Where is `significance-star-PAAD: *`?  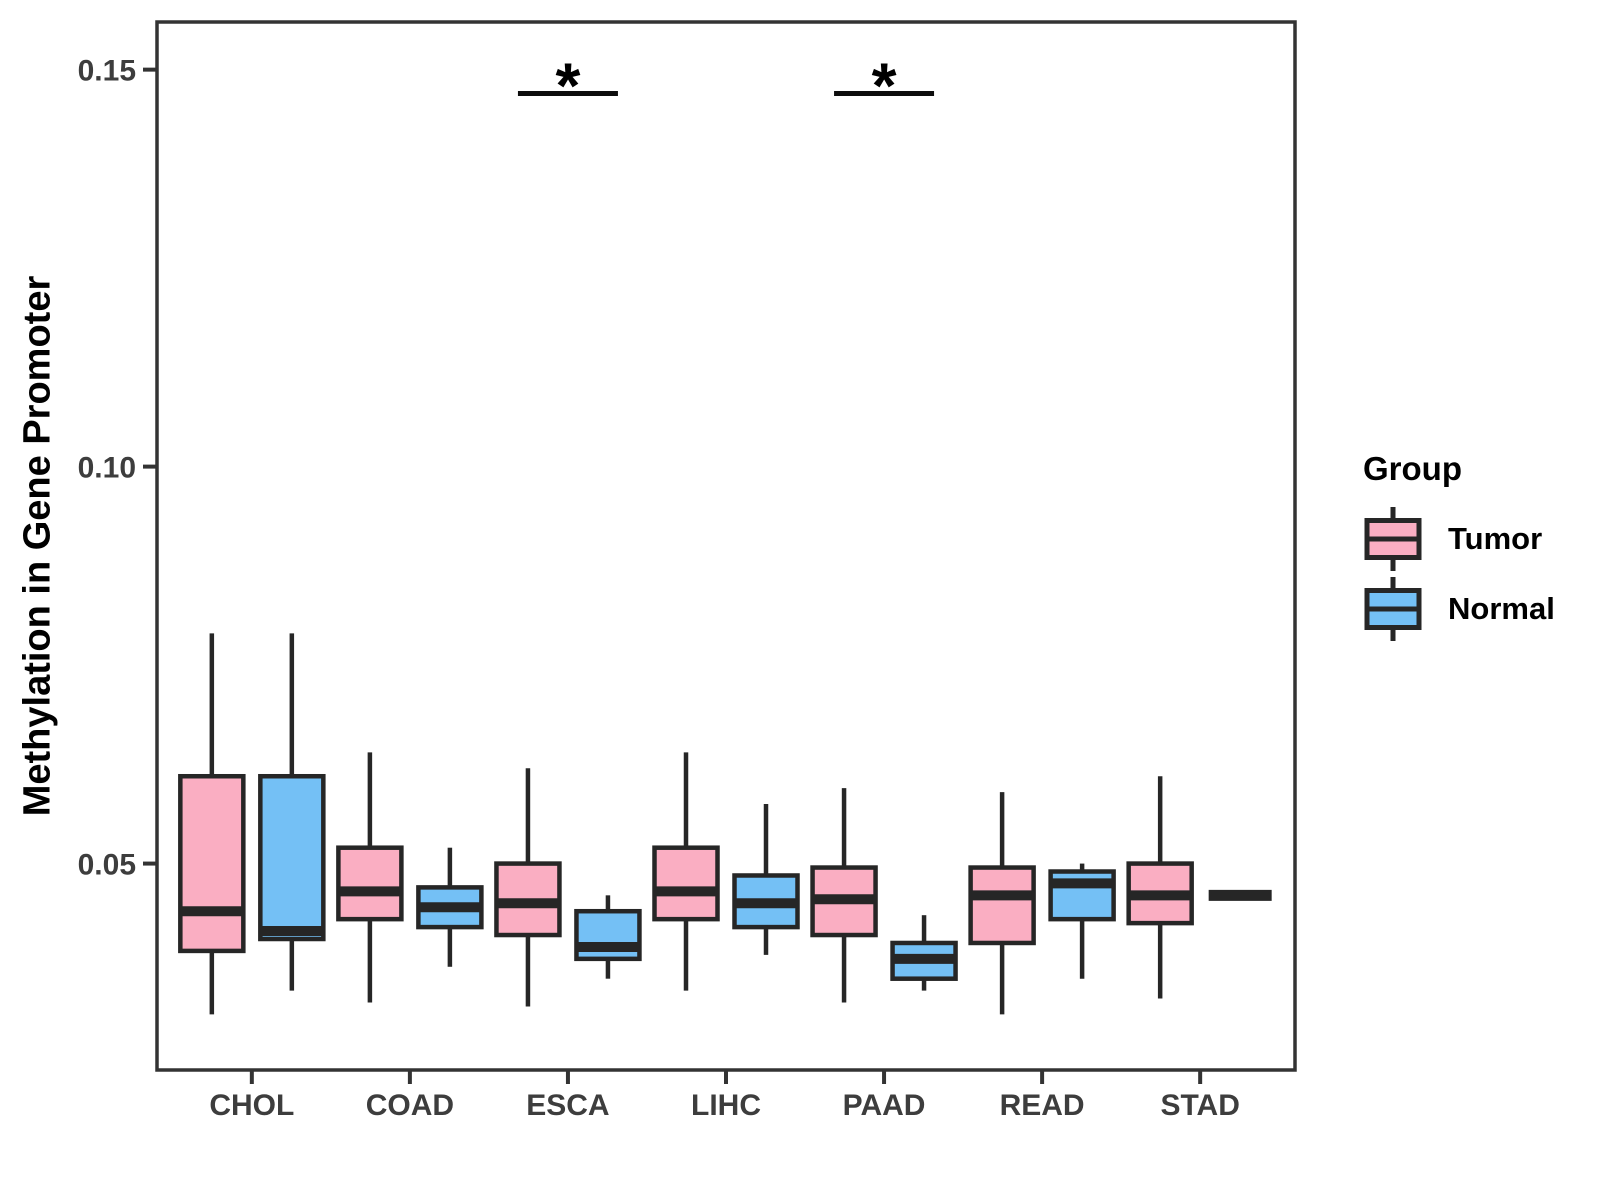
significance-star-PAAD: * is located at coordinates (884, 85).